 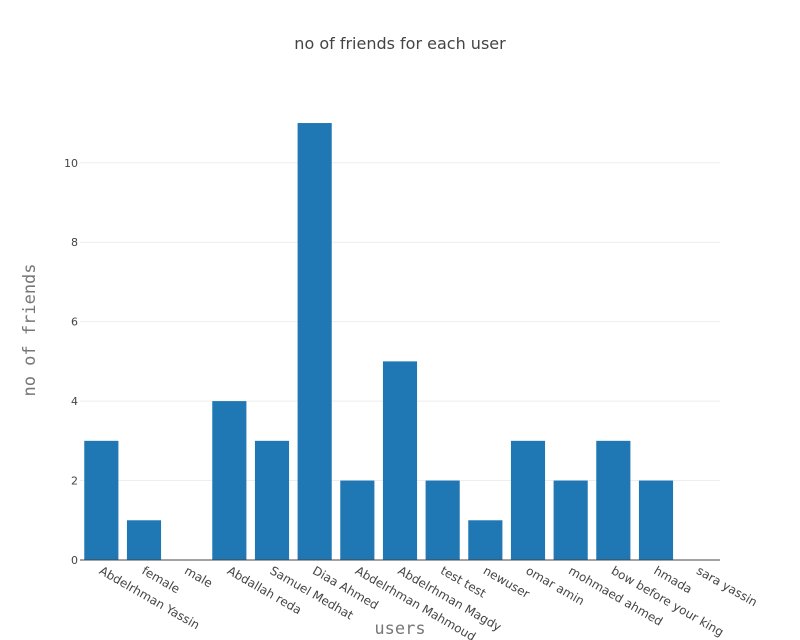 What do you see at coordinates (71, 362) in the screenshot?
I see `y-axis-ticks: 0 2 4 6 8 10` at bounding box center [71, 362].